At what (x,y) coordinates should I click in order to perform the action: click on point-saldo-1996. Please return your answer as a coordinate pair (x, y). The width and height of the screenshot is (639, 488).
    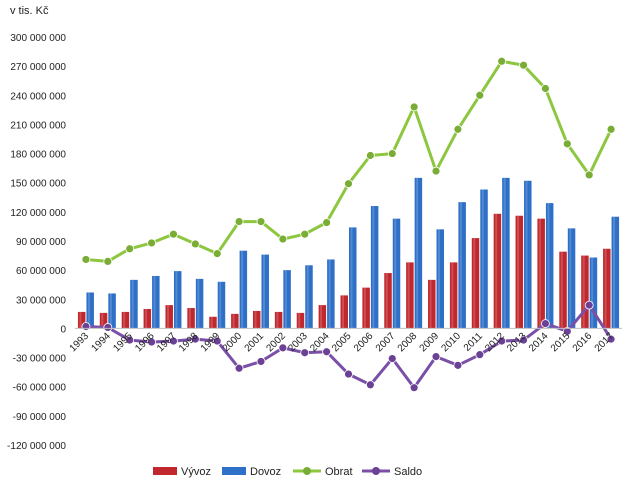
    Looking at the image, I should click on (151, 342).